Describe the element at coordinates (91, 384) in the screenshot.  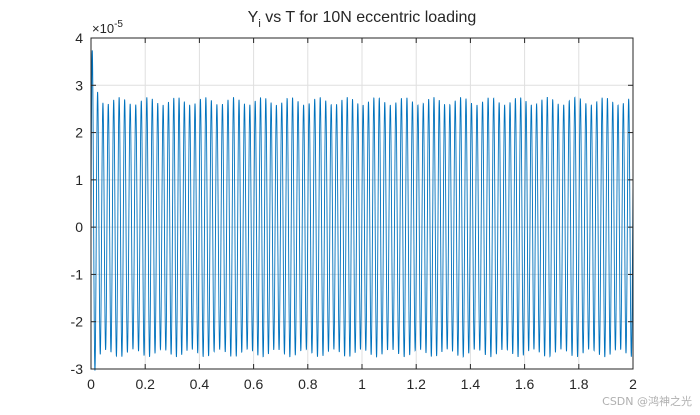
I see `x-tick-label: 0` at that location.